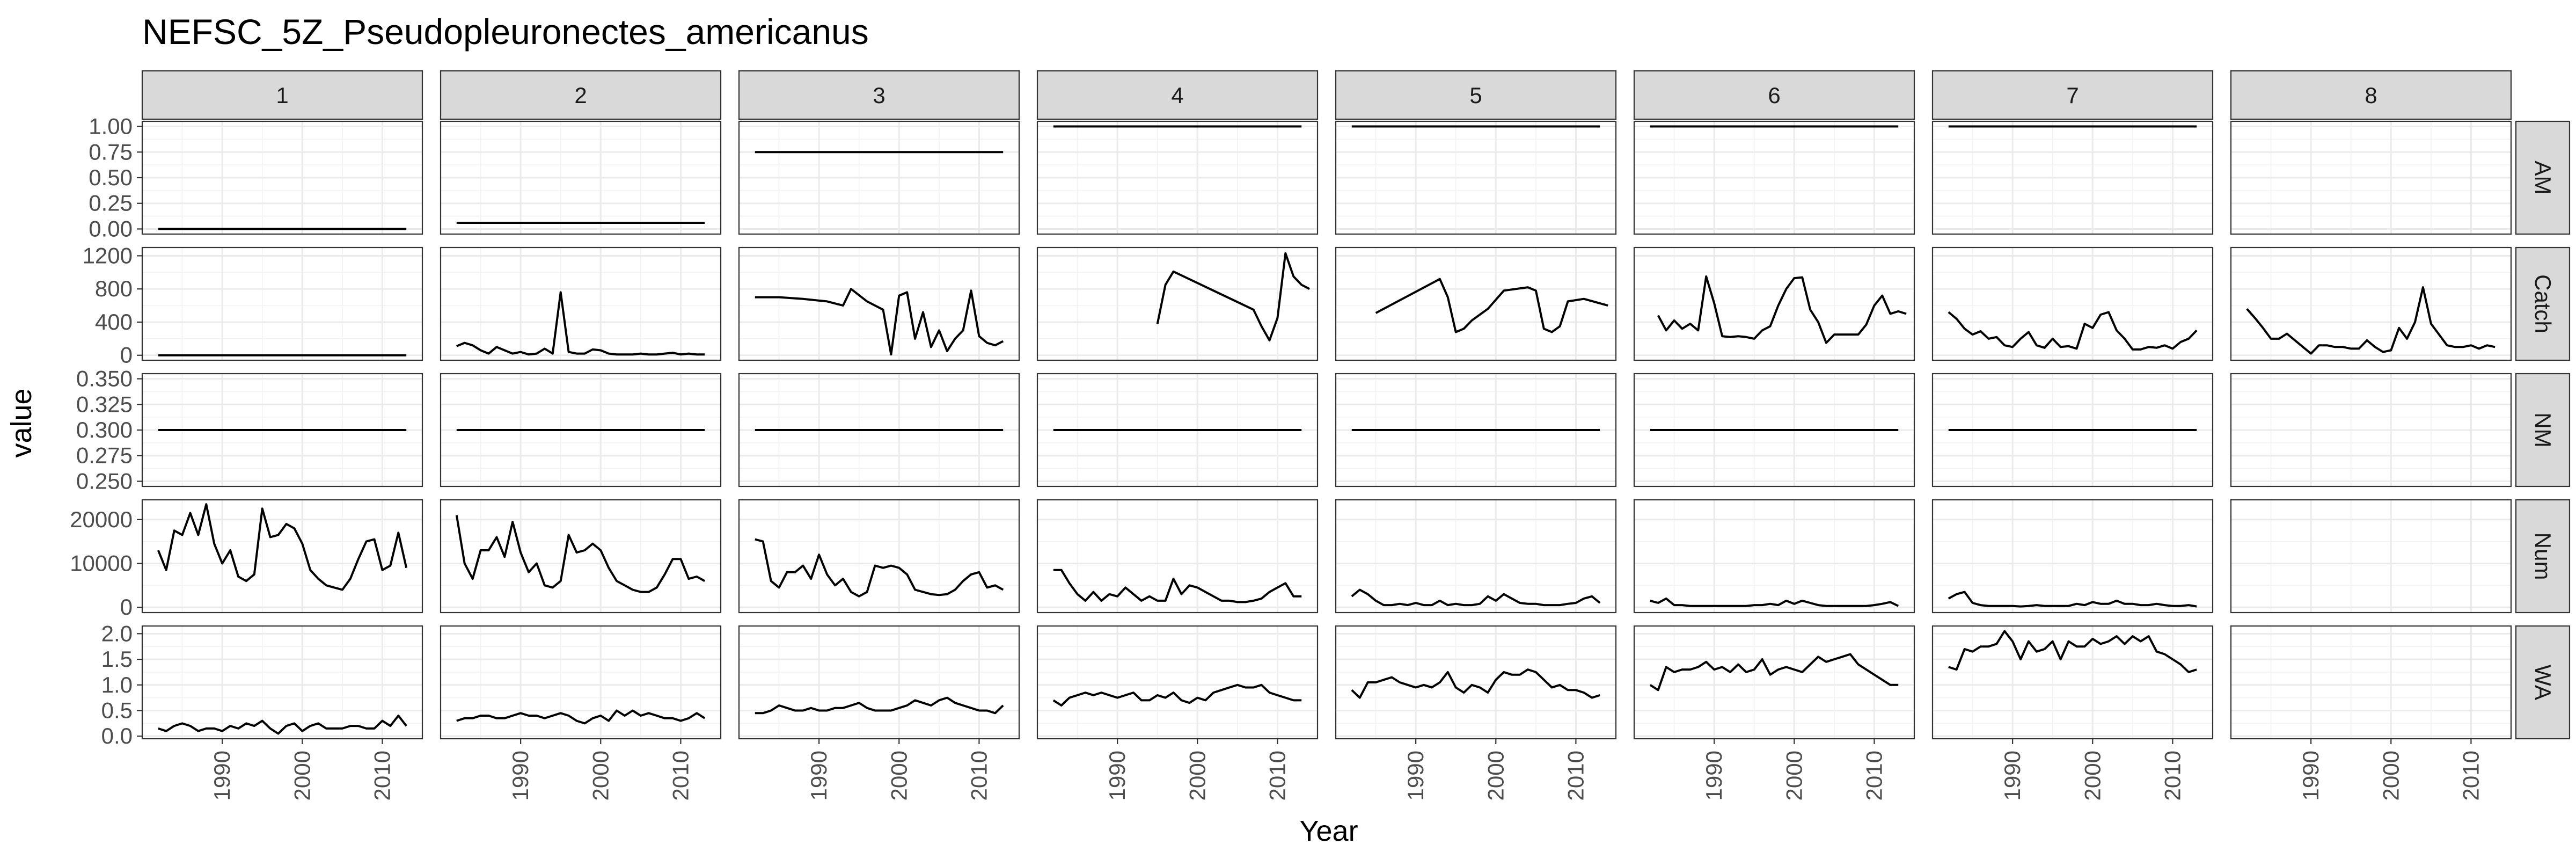 Image resolution: width=2576 pixels, height=859 pixels. What do you see at coordinates (2543, 178) in the screenshot?
I see `row-strip-label: AM` at bounding box center [2543, 178].